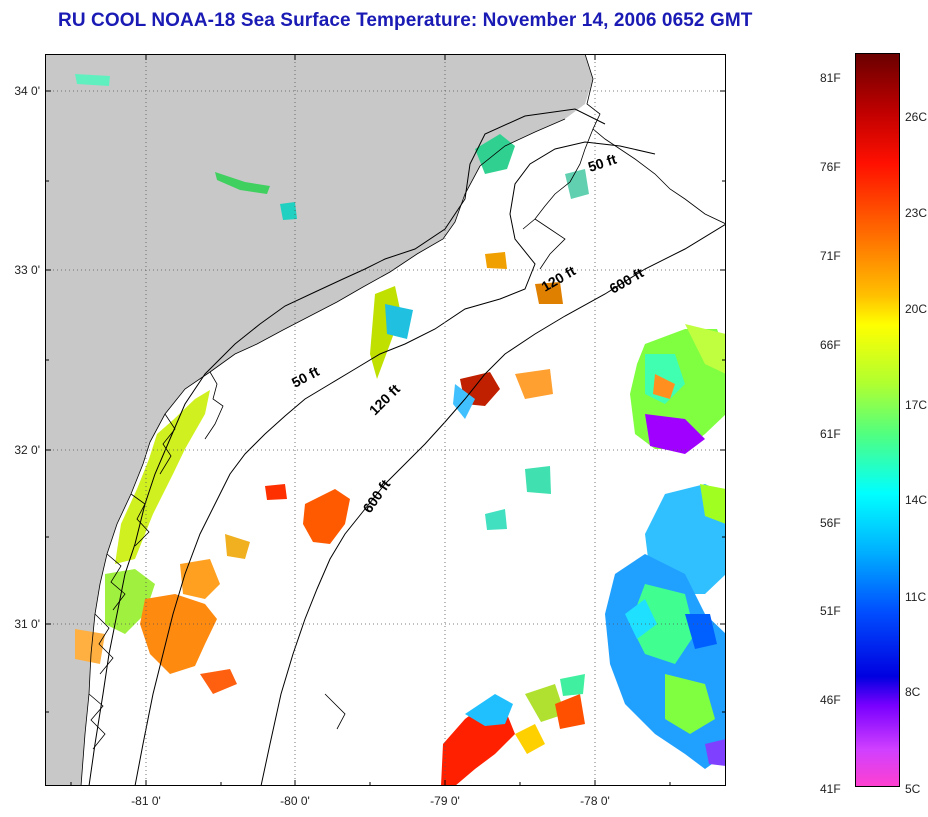 This screenshot has height=817, width=928. I want to click on colorbar-f-56: 56F, so click(830, 523).